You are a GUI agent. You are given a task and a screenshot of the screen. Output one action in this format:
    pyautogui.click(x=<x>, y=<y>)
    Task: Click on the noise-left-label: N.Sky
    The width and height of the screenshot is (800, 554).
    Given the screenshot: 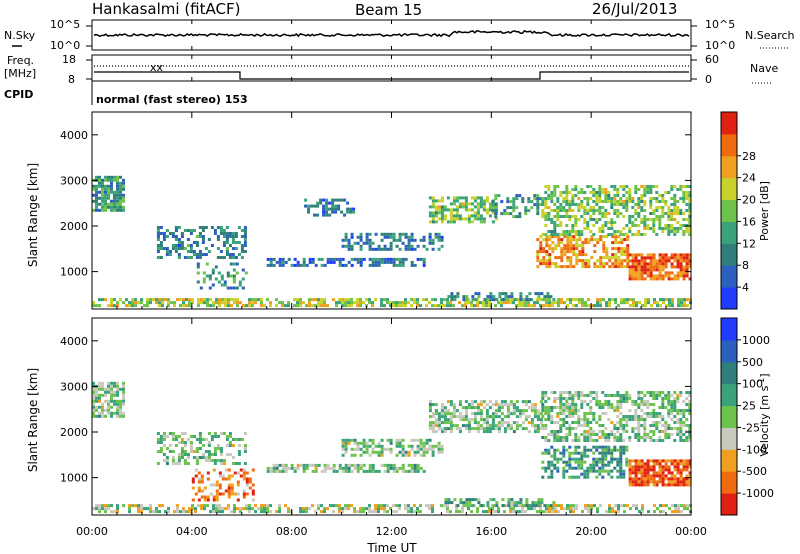 What is the action you would take?
    pyautogui.click(x=20, y=35)
    